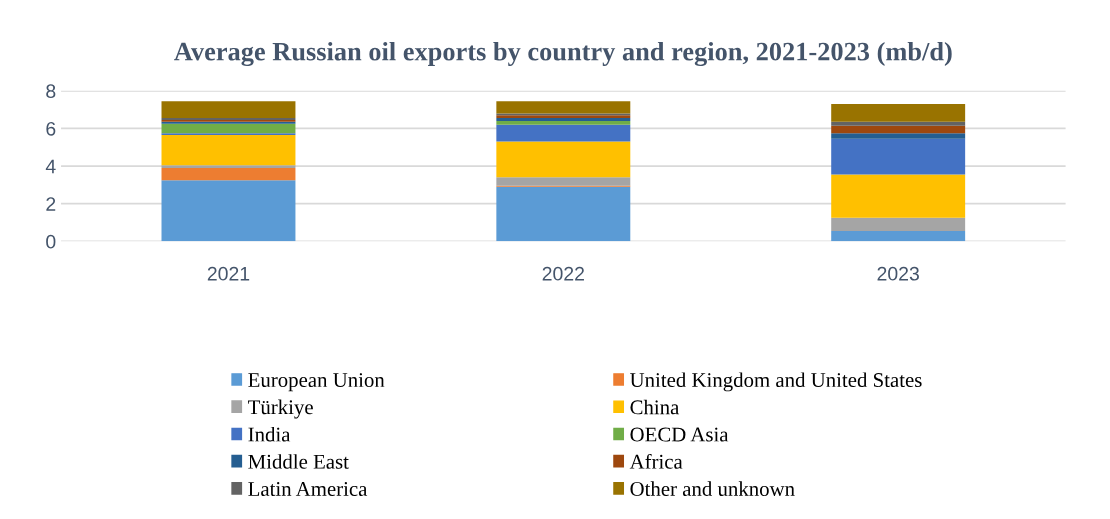  Describe the element at coordinates (280, 409) in the screenshot. I see `legend-label: Türkiye` at that location.